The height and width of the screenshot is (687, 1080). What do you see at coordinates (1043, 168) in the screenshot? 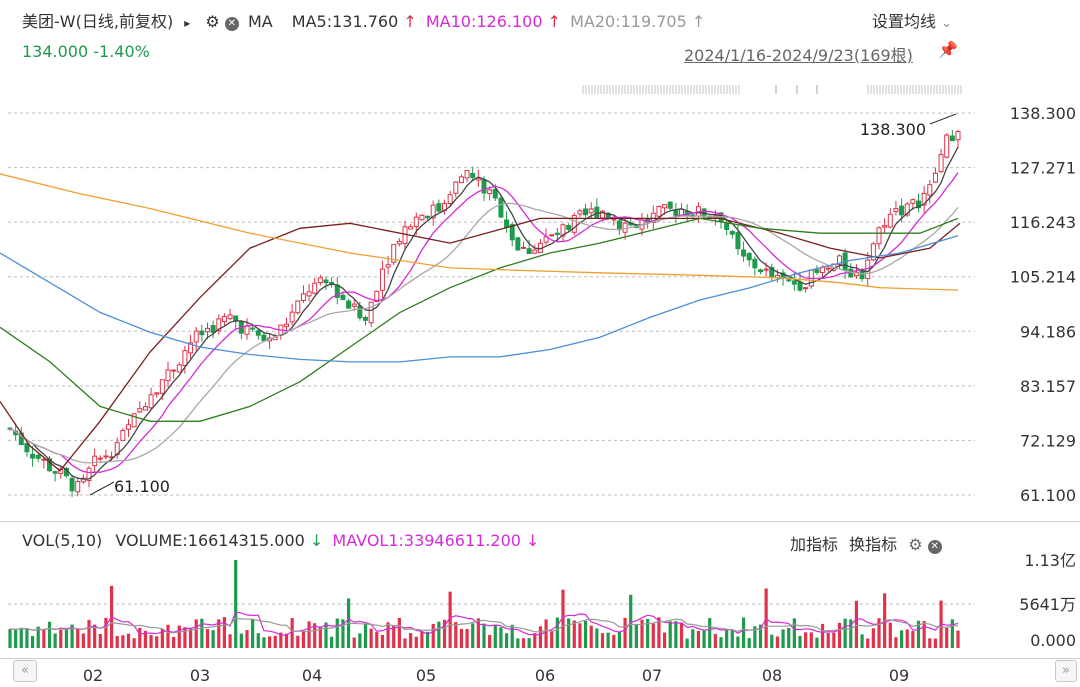
I see `price-tick-label: 127.271` at bounding box center [1043, 168].